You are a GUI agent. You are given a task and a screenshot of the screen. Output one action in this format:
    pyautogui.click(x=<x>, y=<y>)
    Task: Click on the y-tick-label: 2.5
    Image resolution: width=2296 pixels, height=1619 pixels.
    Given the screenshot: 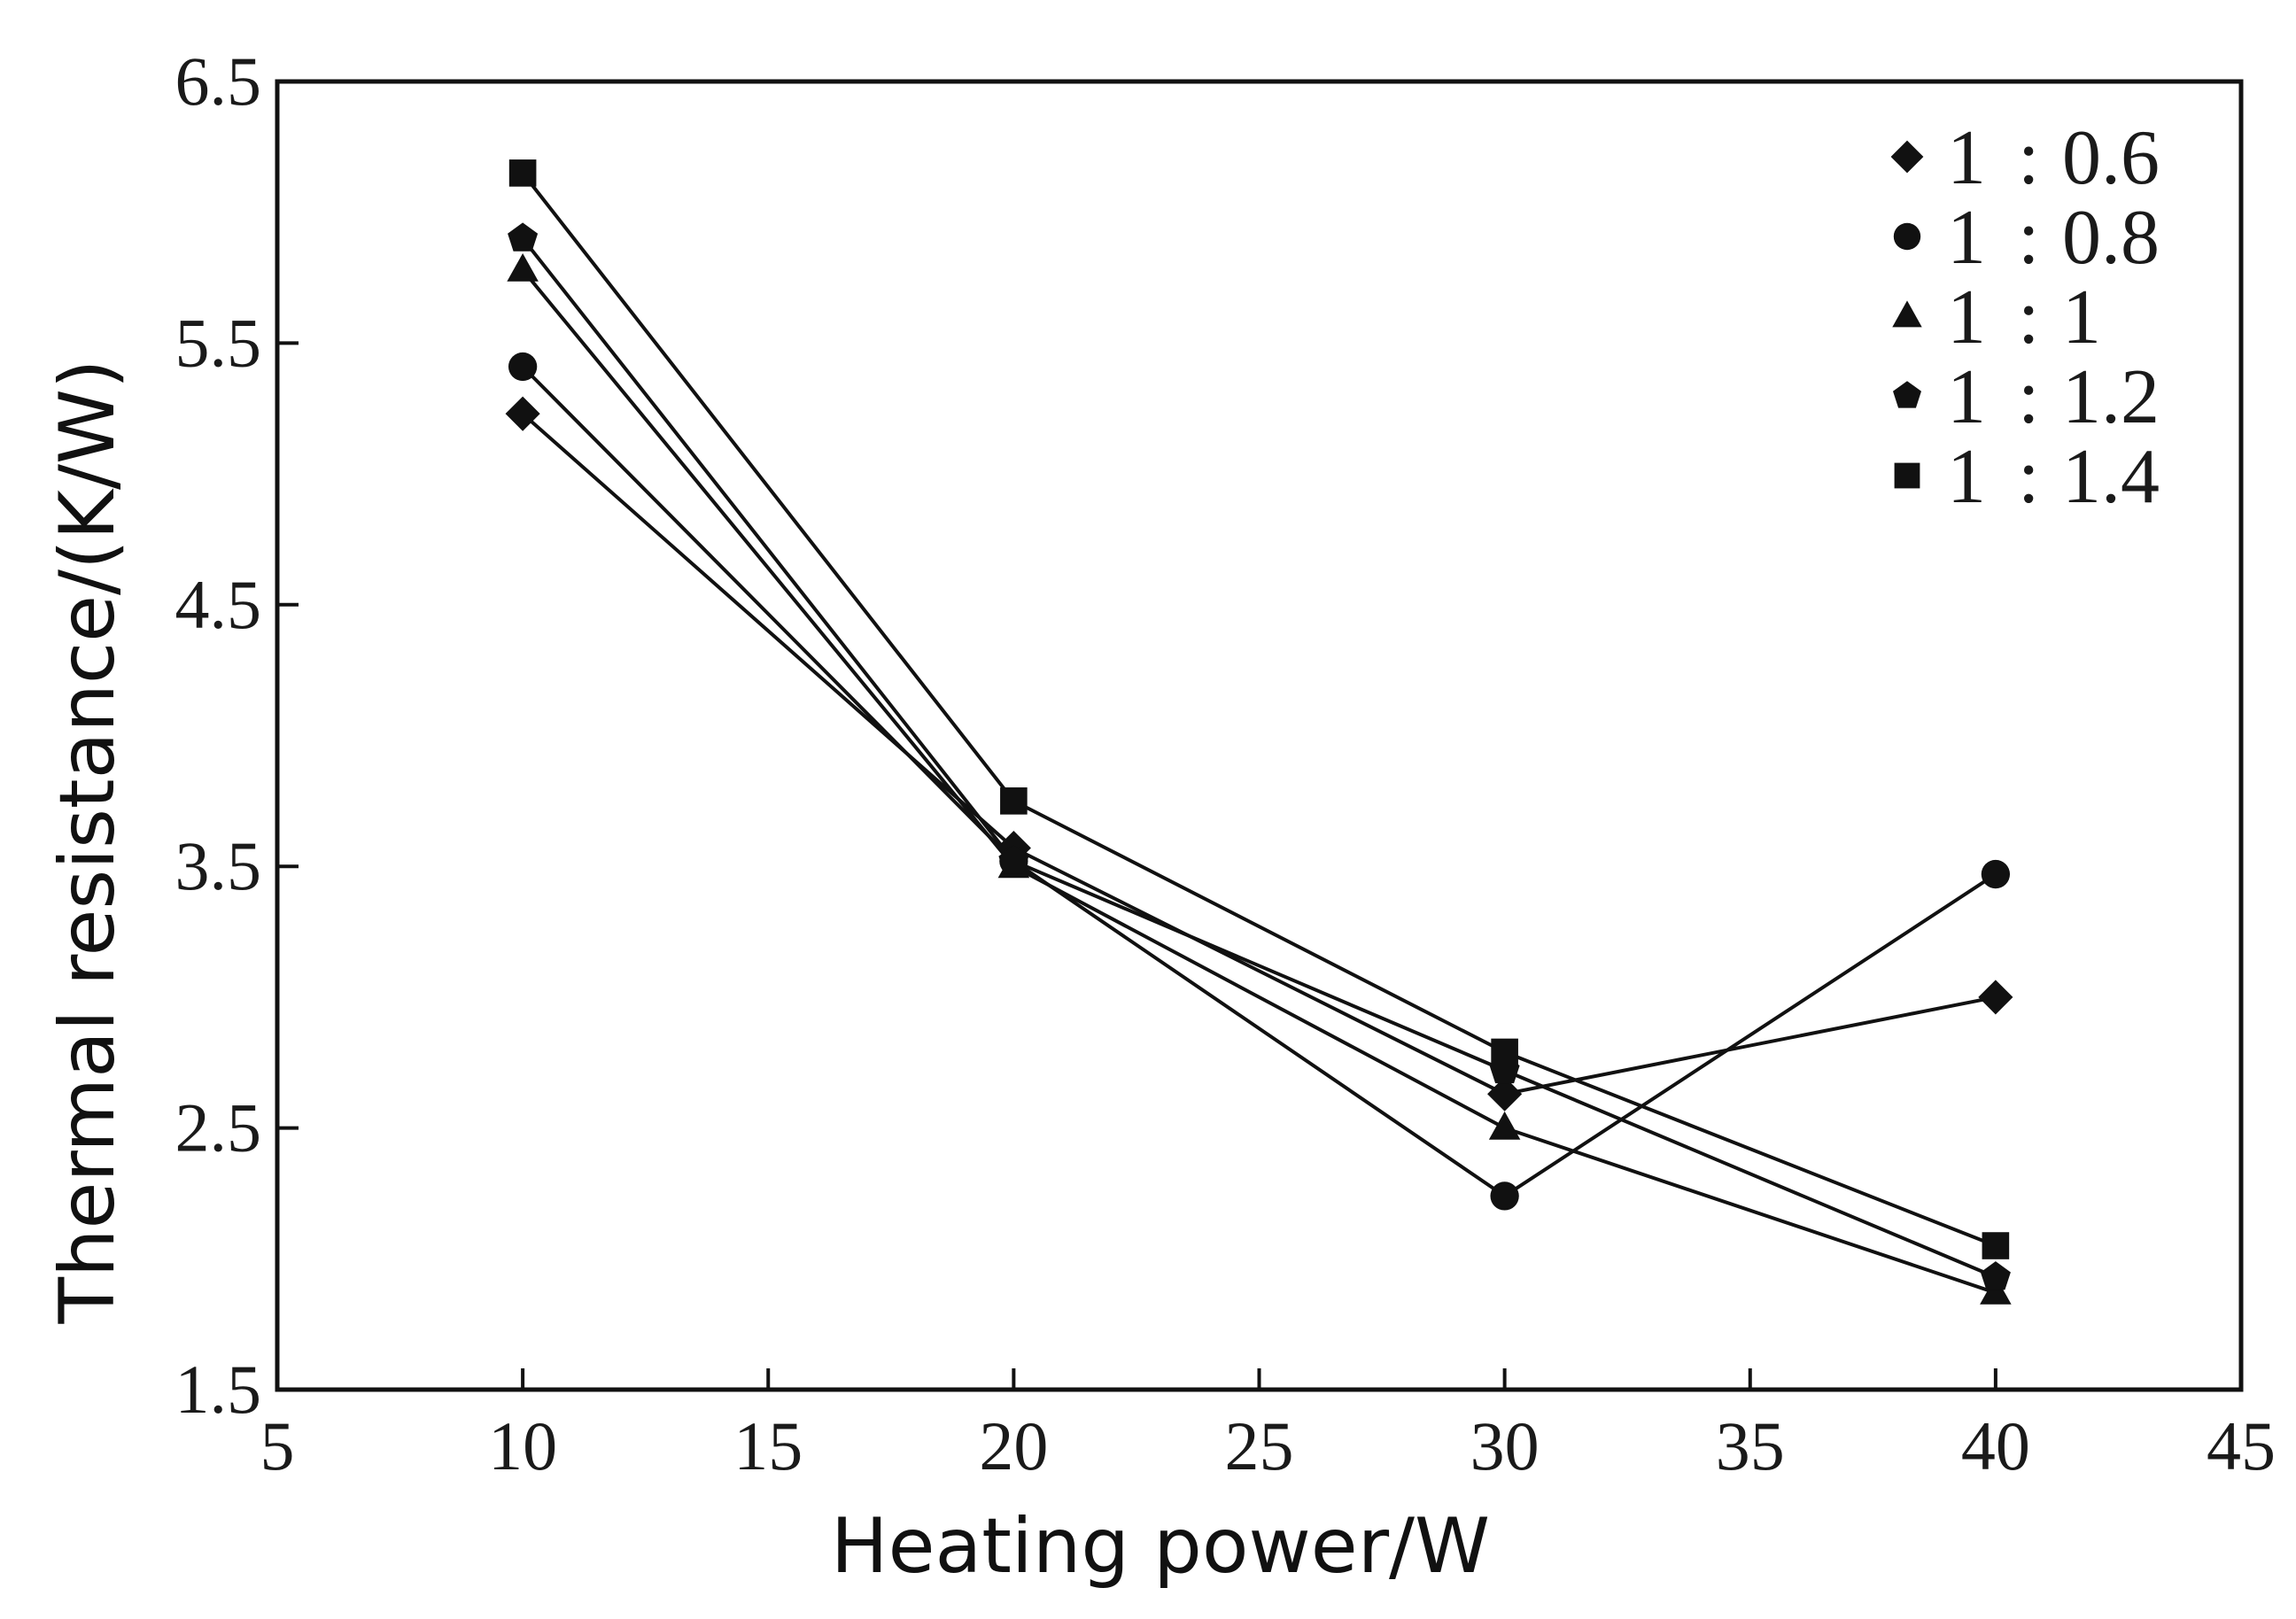 What is the action you would take?
    pyautogui.click(x=219, y=1127)
    